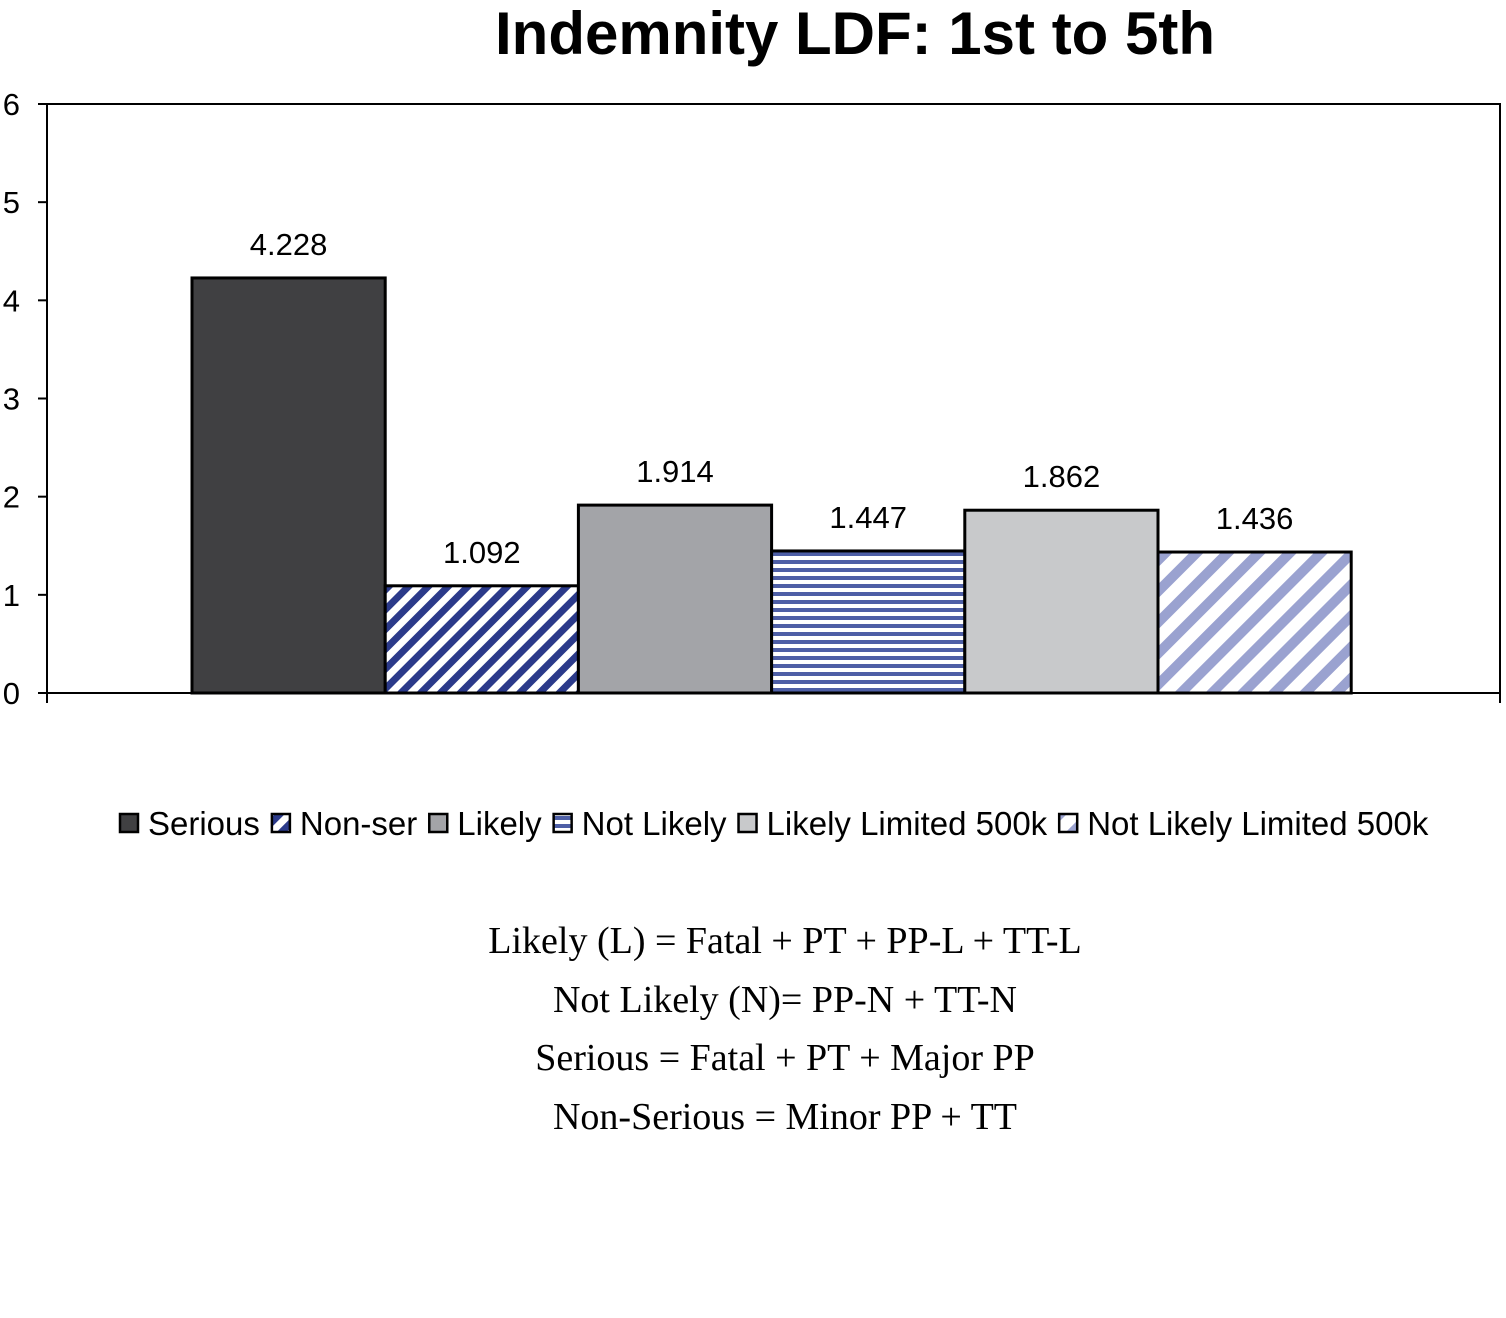 The width and height of the screenshot is (1506, 1318). What do you see at coordinates (1062, 476) in the screenshot?
I see `data-label: 1.862` at bounding box center [1062, 476].